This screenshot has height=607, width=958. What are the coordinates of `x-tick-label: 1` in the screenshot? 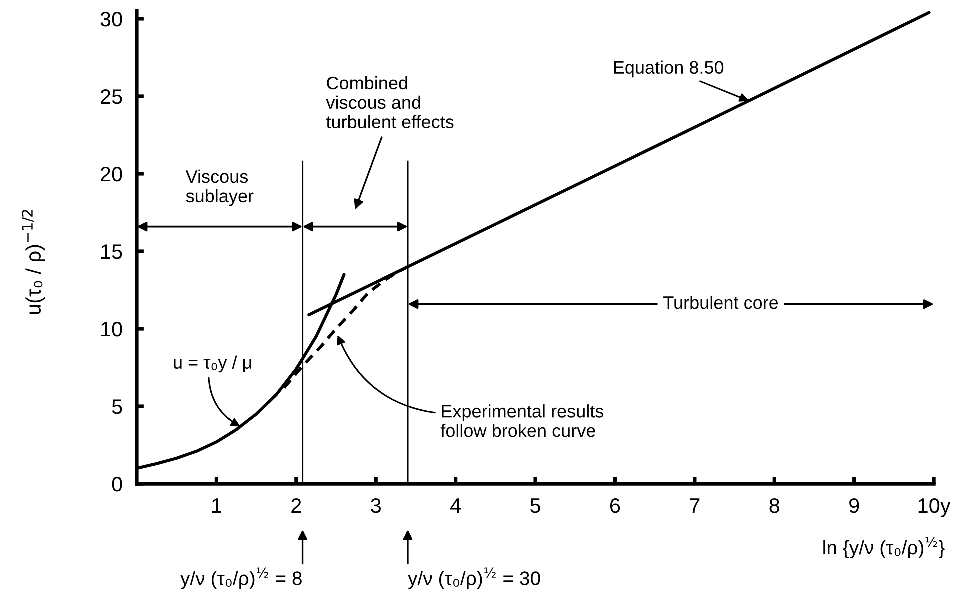 It's located at (217, 506).